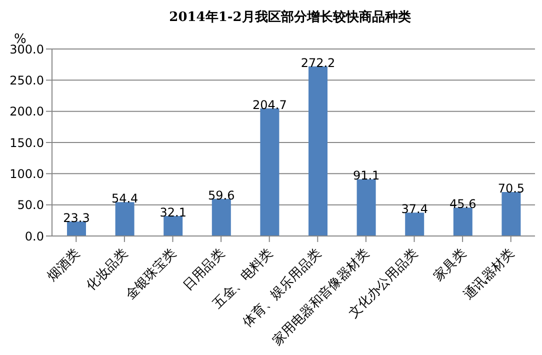 The image size is (542, 355). I want to click on y-tick-label: 250.0, so click(27, 80).